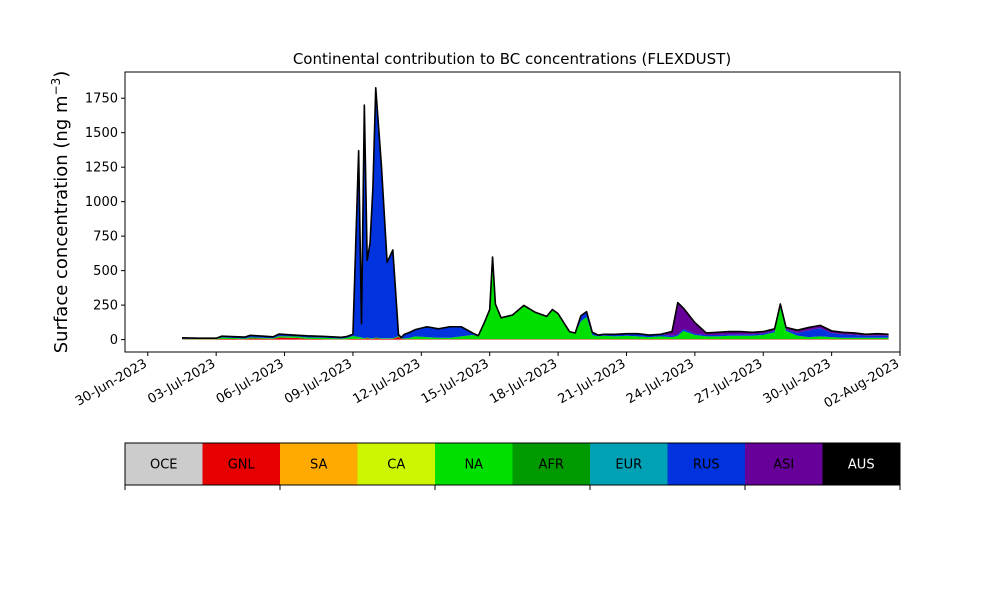  I want to click on legend-label-rus: RUS, so click(706, 465).